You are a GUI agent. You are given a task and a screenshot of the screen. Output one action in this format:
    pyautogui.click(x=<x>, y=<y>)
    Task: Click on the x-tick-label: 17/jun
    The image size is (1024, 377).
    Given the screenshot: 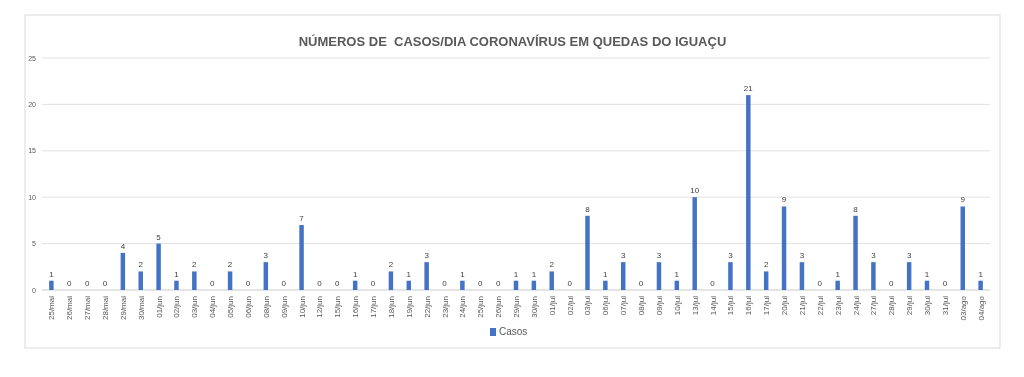 What is the action you would take?
    pyautogui.click(x=374, y=307)
    